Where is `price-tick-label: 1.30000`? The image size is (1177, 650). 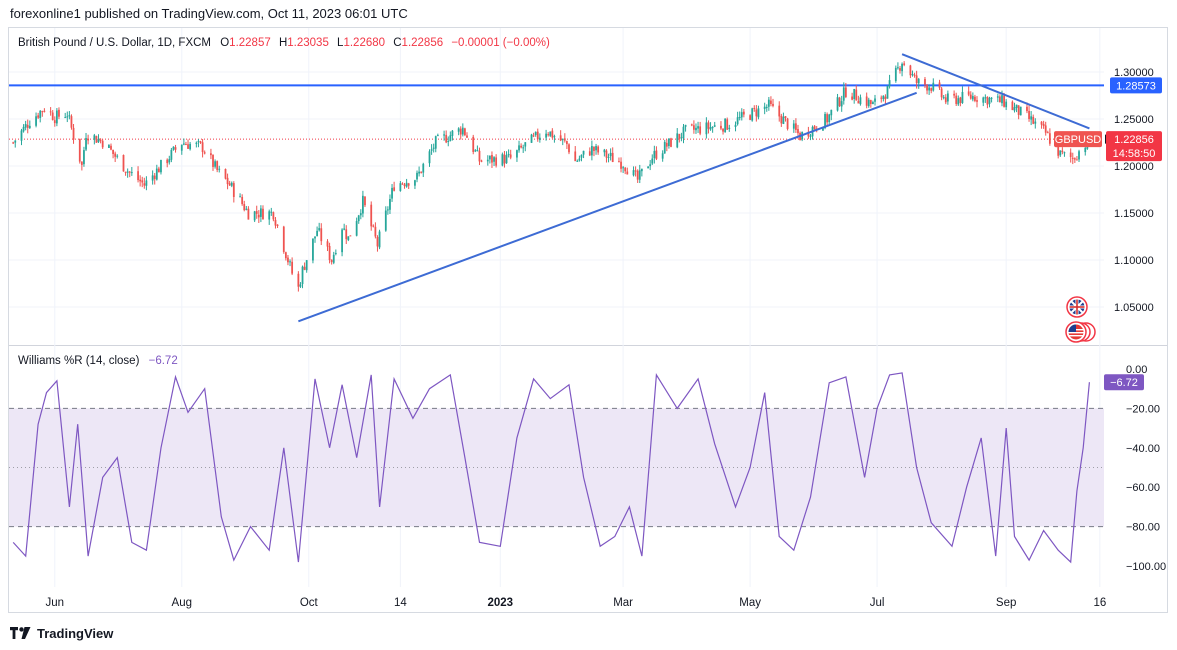
price-tick-label: 1.30000 is located at coordinates (1134, 73).